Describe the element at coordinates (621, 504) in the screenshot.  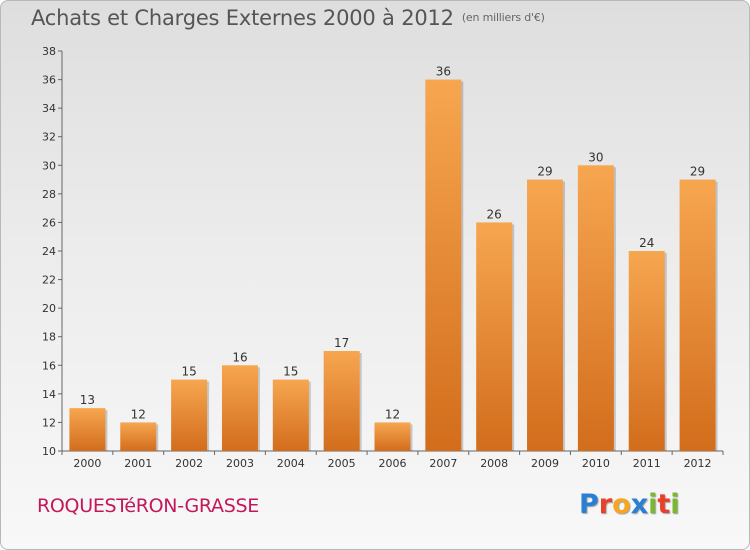
I see `logo-letter: o` at that location.